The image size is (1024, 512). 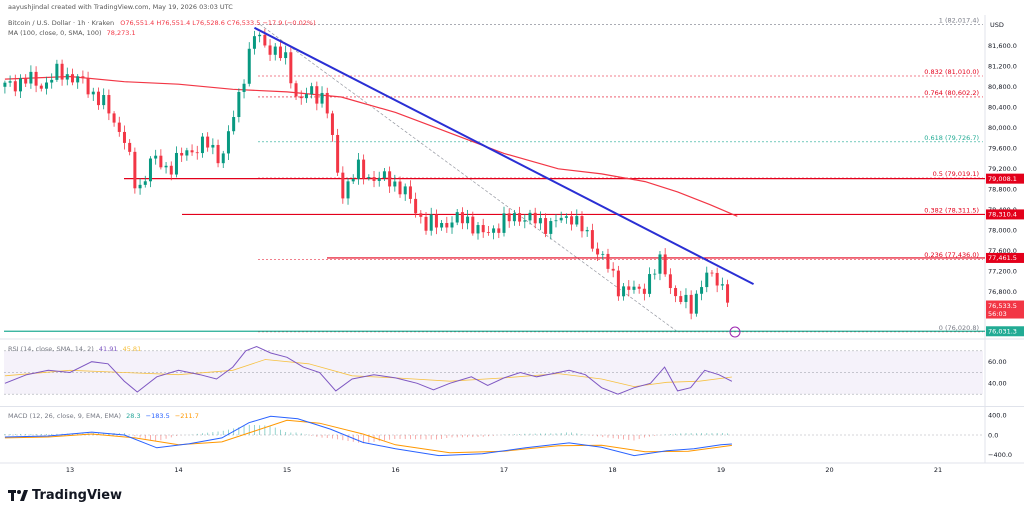 What do you see at coordinates (735, 332) in the screenshot?
I see `replay-icon` at bounding box center [735, 332].